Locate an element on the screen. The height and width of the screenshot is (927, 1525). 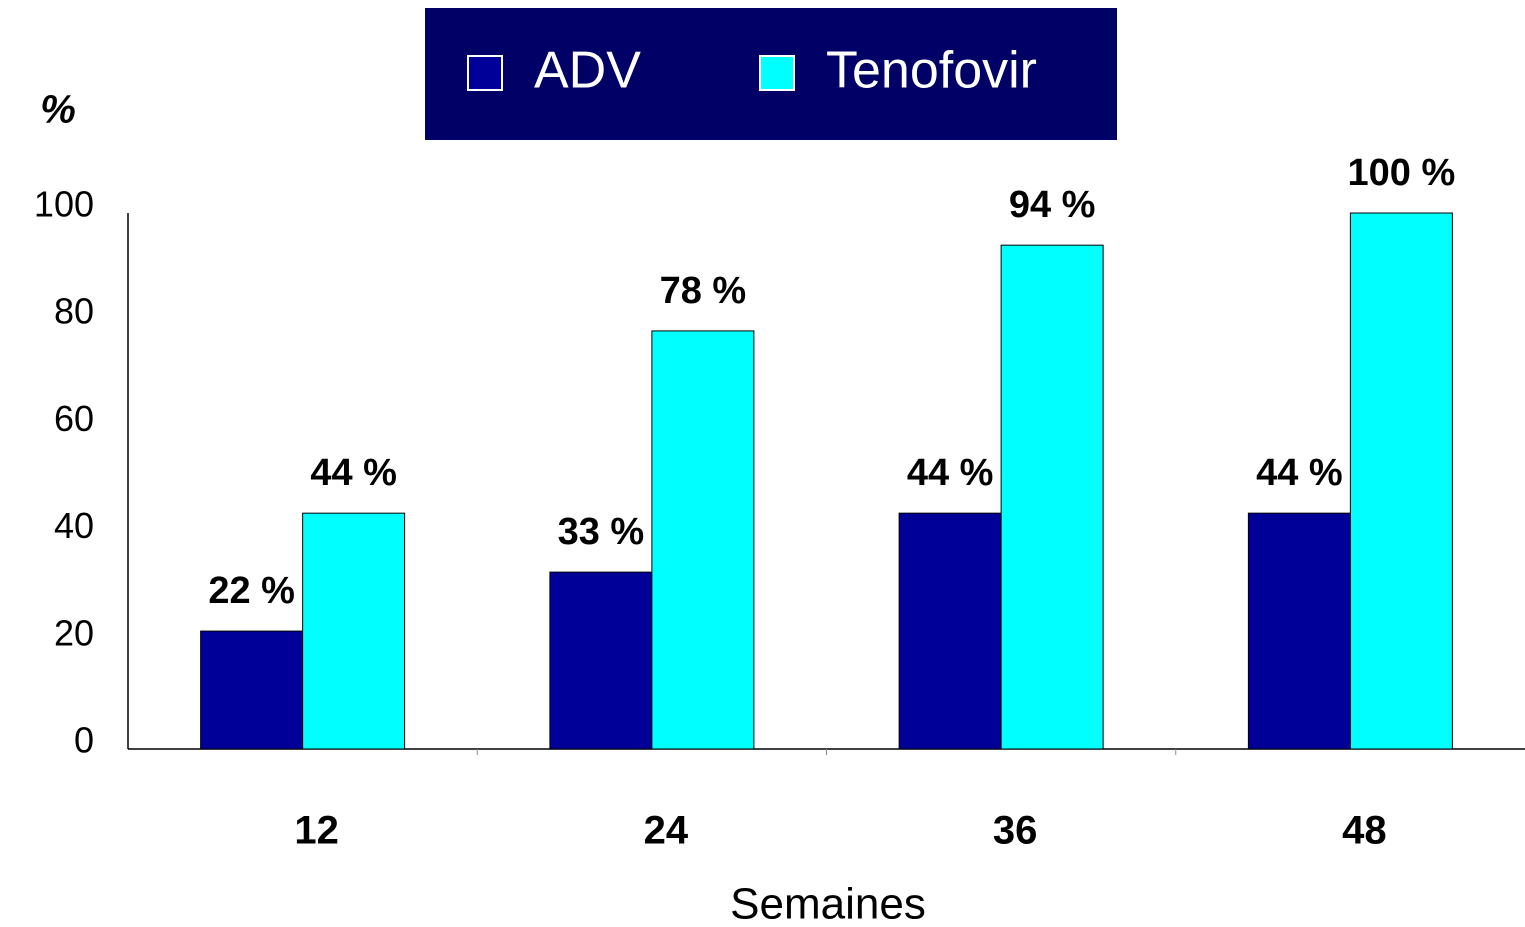
y-tick-label: 80 is located at coordinates (74, 311).